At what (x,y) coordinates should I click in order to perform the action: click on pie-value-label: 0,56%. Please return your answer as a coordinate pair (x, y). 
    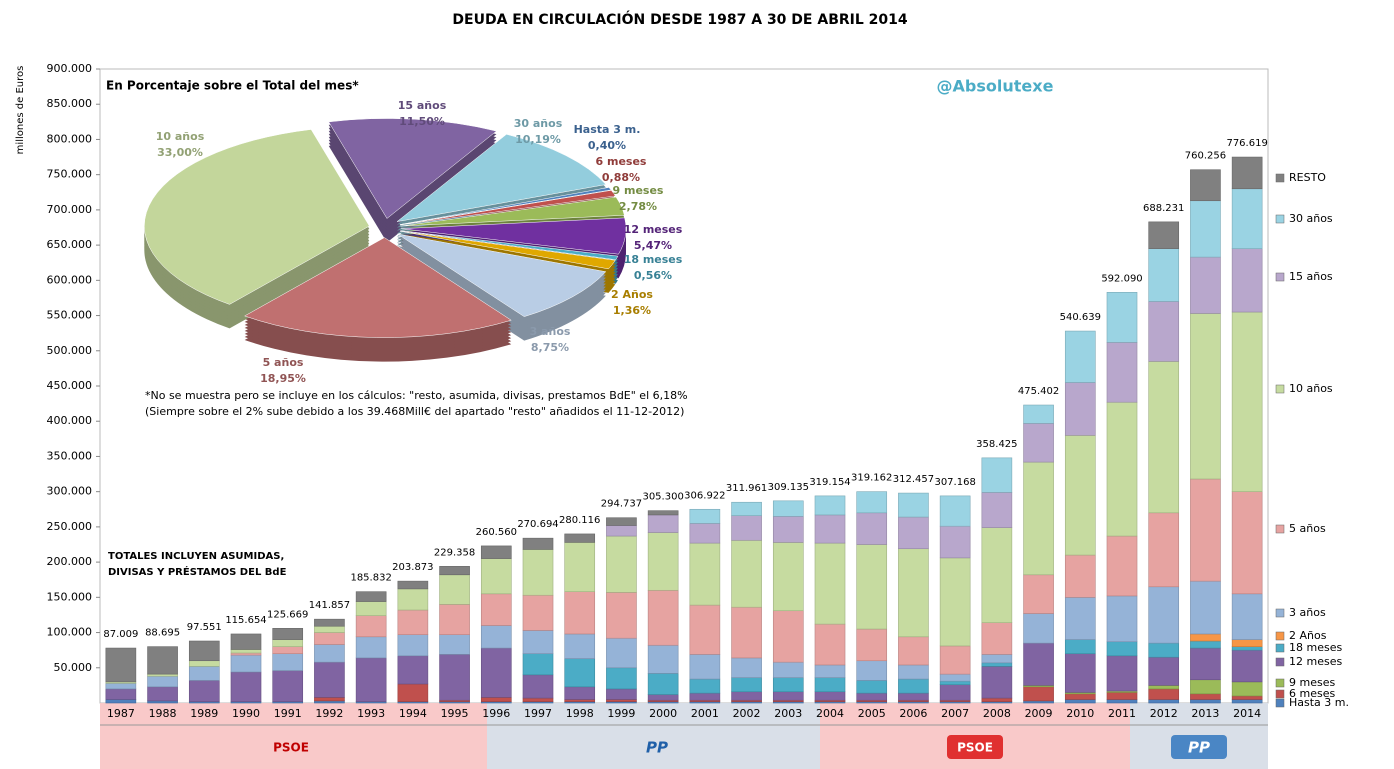
    Looking at the image, I should click on (653, 275).